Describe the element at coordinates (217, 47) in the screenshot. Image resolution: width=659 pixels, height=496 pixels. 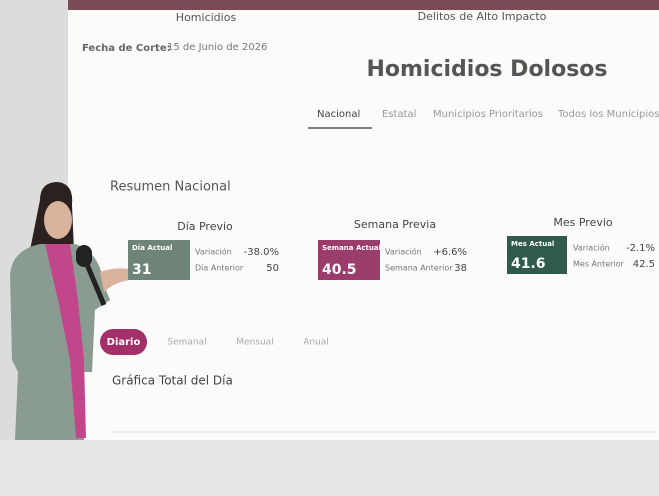
I see `cutoff-date: 15 de Junio de 2026` at that location.